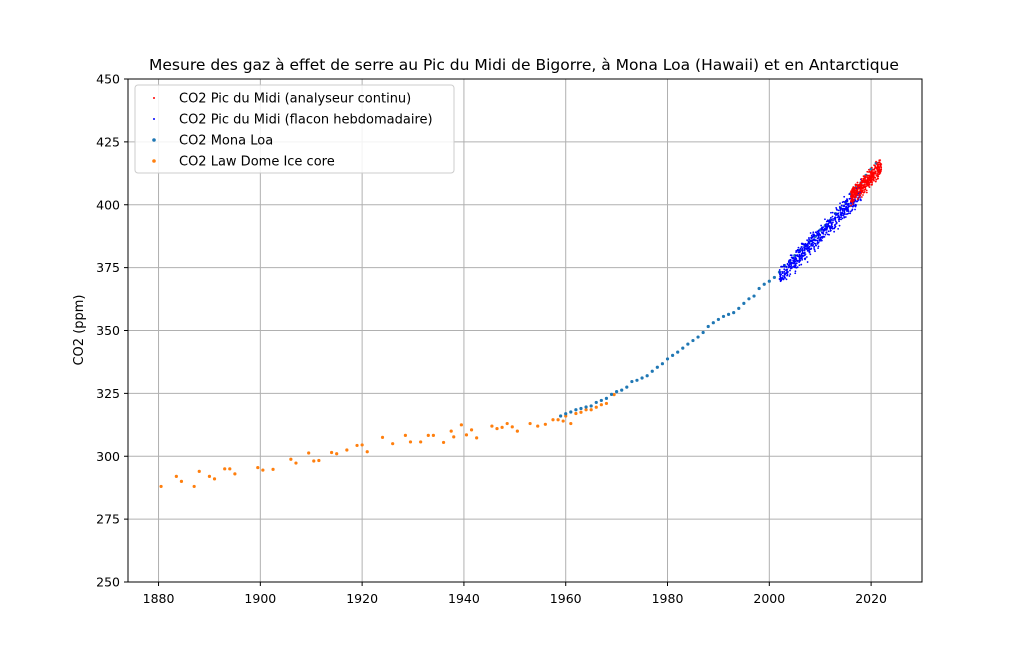  What do you see at coordinates (108, 79) in the screenshot?
I see `y-tick-label: 450` at bounding box center [108, 79].